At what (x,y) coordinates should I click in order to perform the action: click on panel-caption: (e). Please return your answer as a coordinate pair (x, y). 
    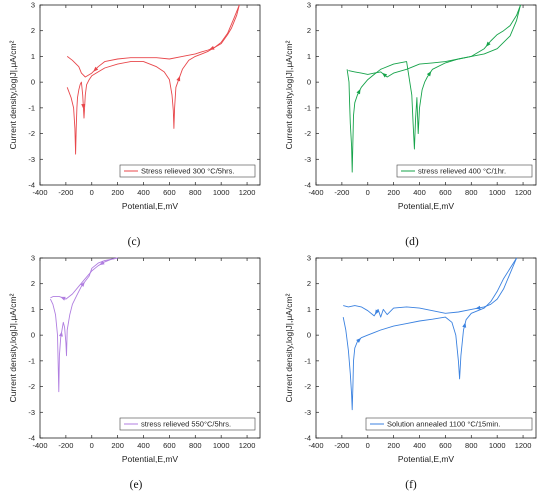
    Looking at the image, I should click on (136, 485).